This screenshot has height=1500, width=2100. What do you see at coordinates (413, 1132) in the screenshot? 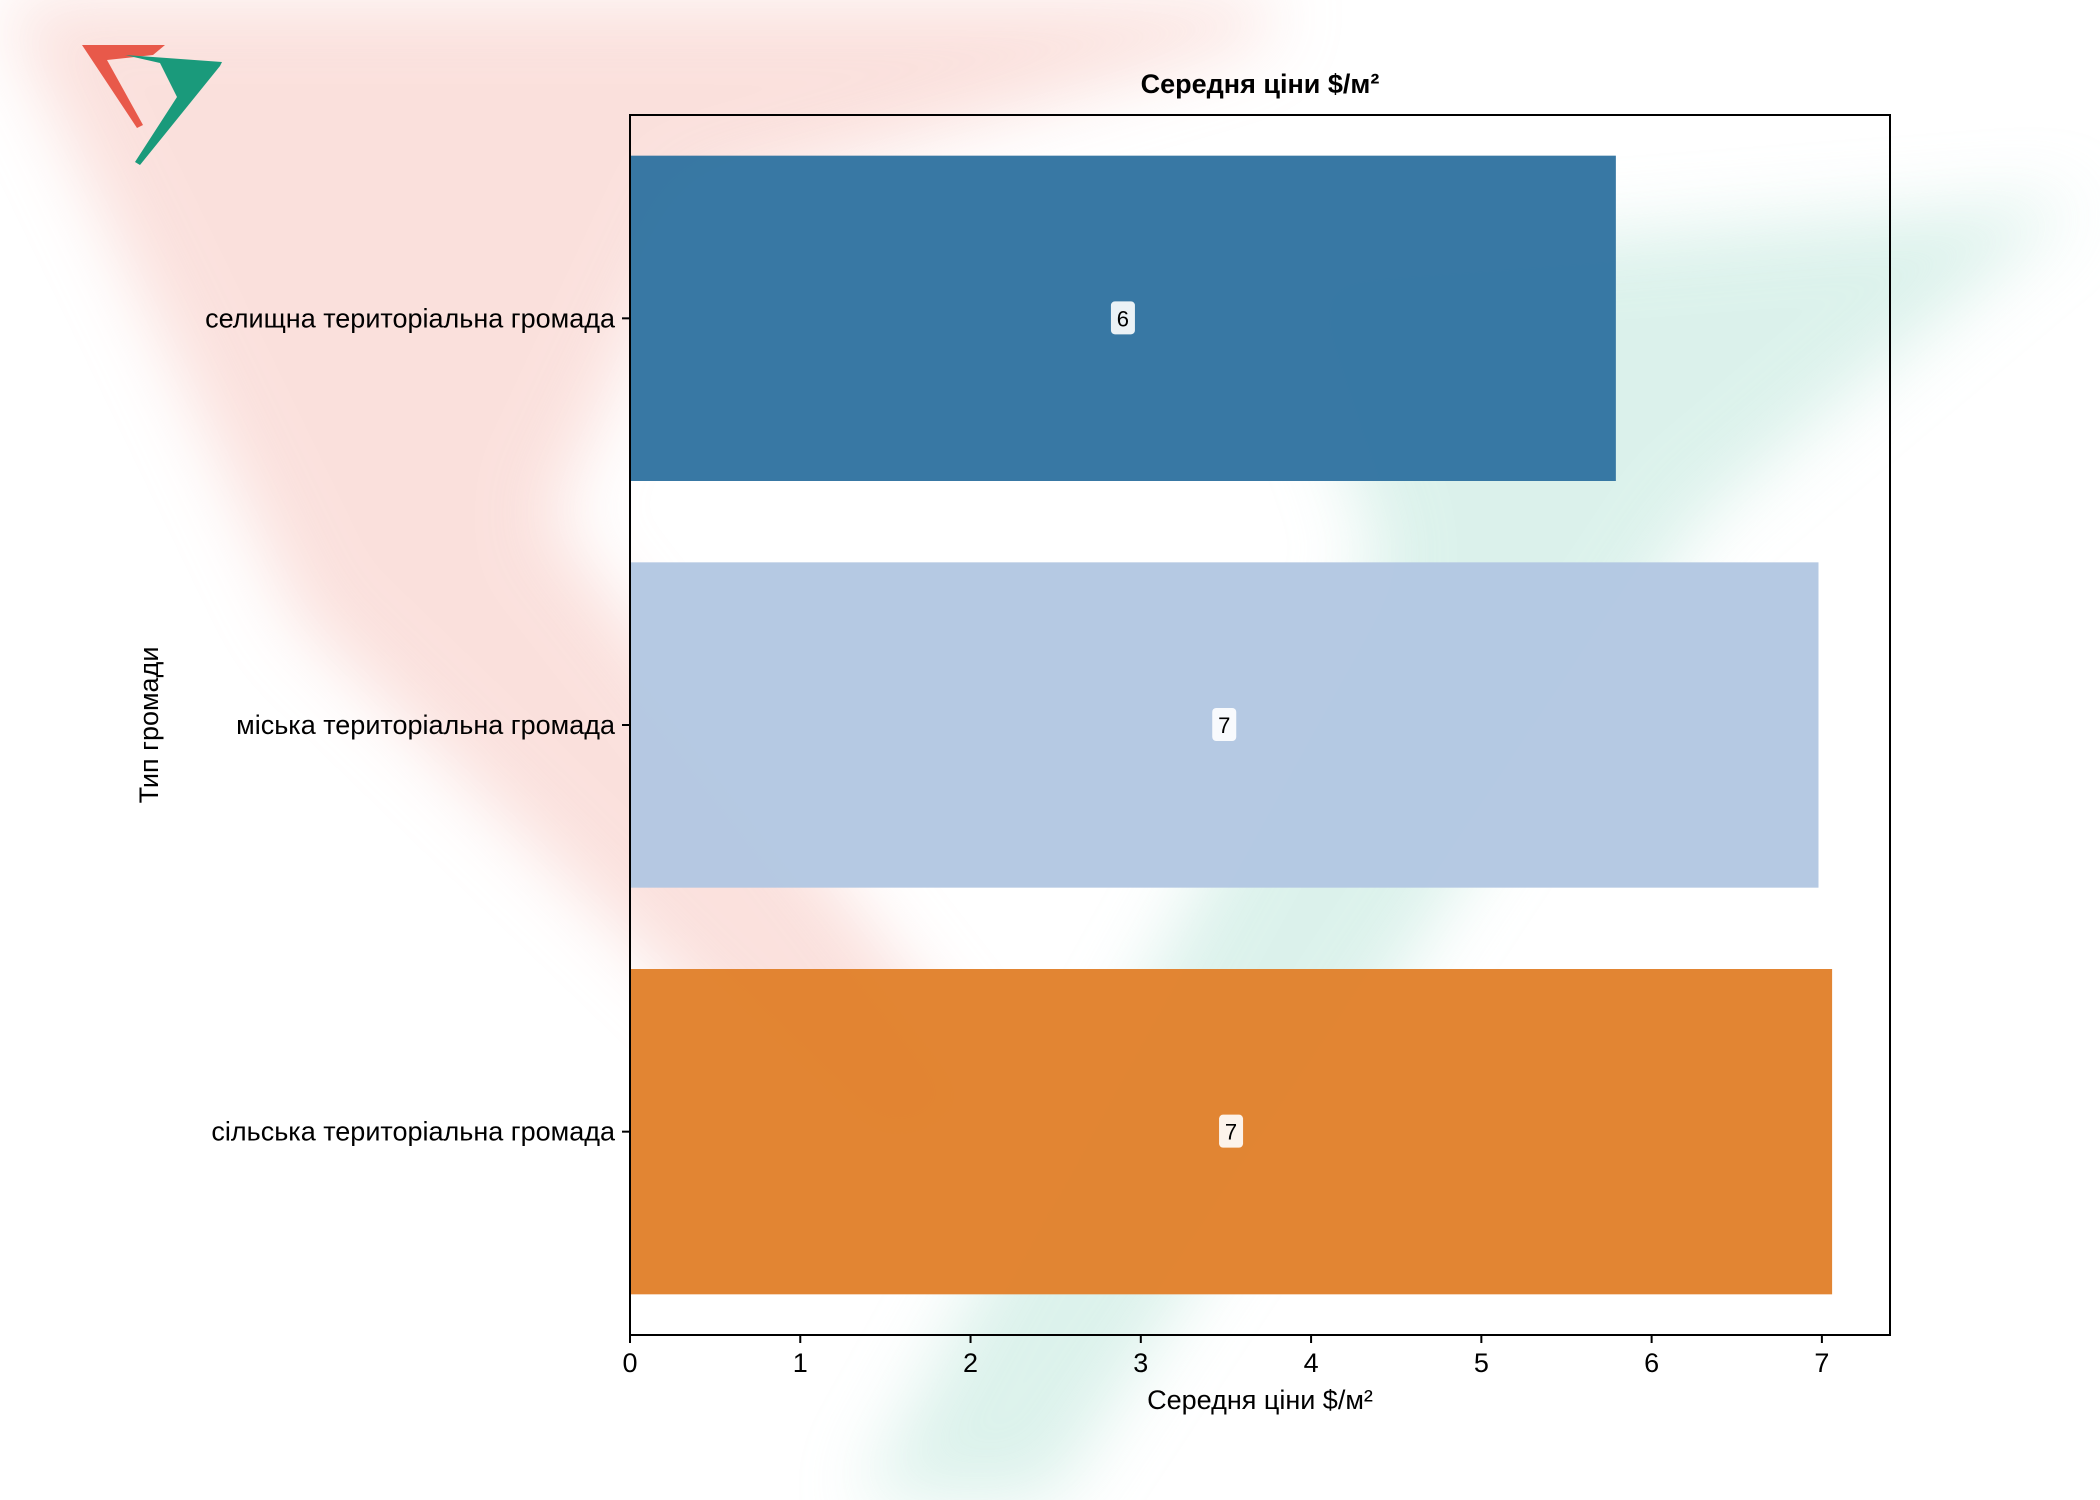
I see `y-tick-label: сільська територіальна громада` at bounding box center [413, 1132].